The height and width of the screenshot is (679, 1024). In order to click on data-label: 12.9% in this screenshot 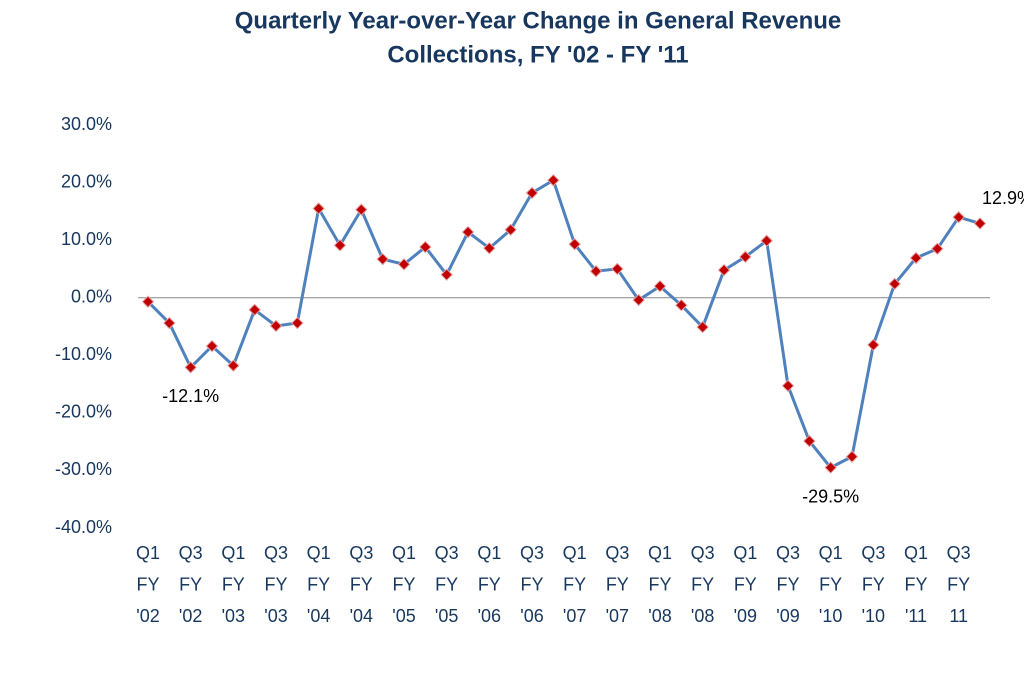, I will do `click(1003, 198)`.